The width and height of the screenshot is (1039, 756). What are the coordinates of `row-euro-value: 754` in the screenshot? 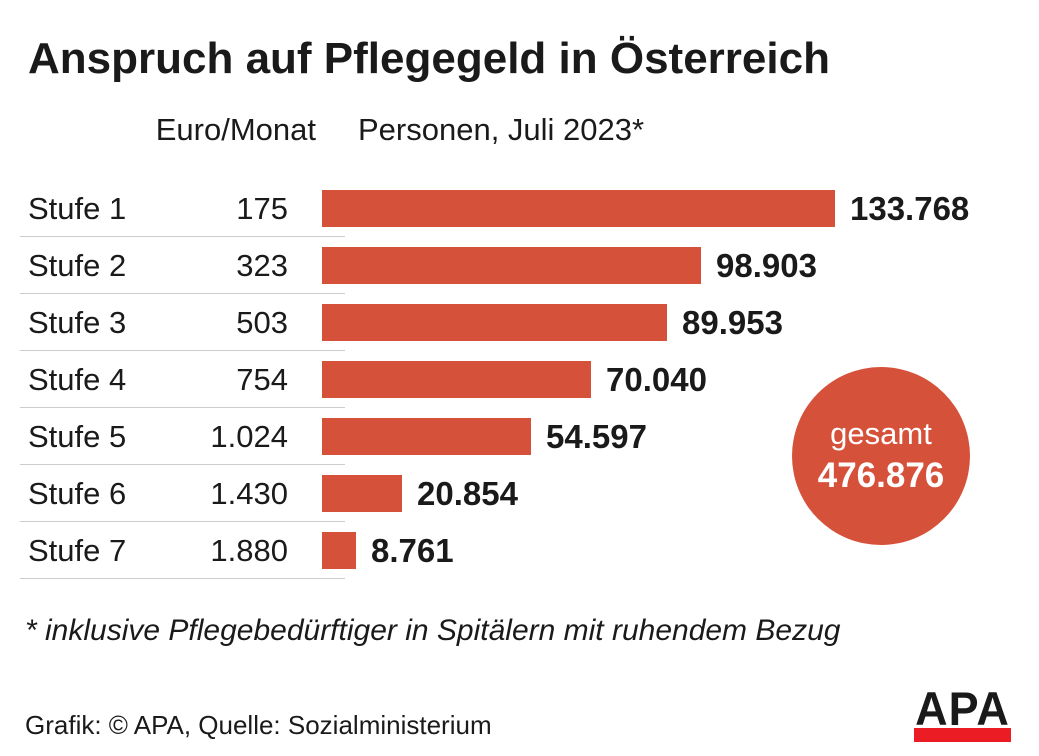 It's located at (262, 379).